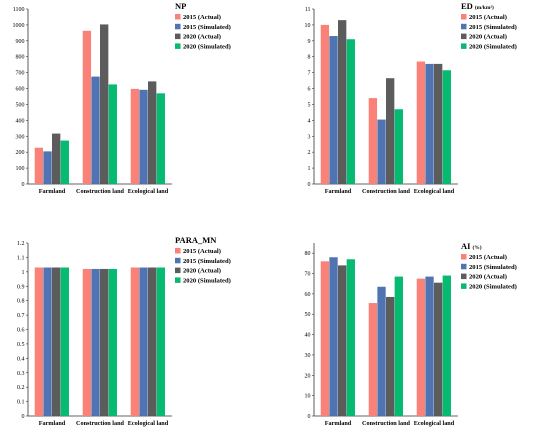  I want to click on y-tick-label: 5, so click(309, 105).